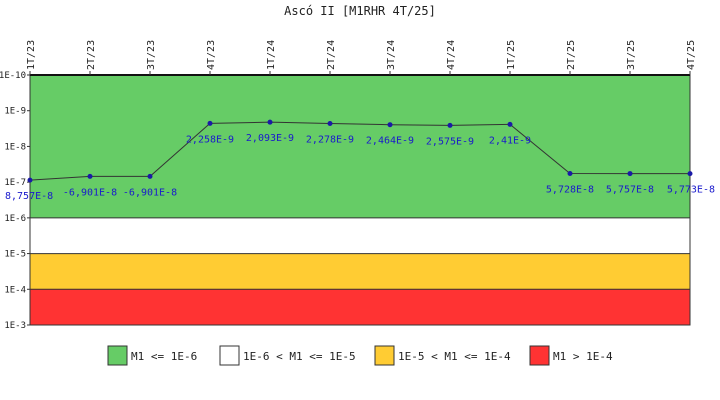 The image size is (720, 400). Describe the element at coordinates (391, 55) in the screenshot. I see `x-tick-label: 3T/24` at that location.